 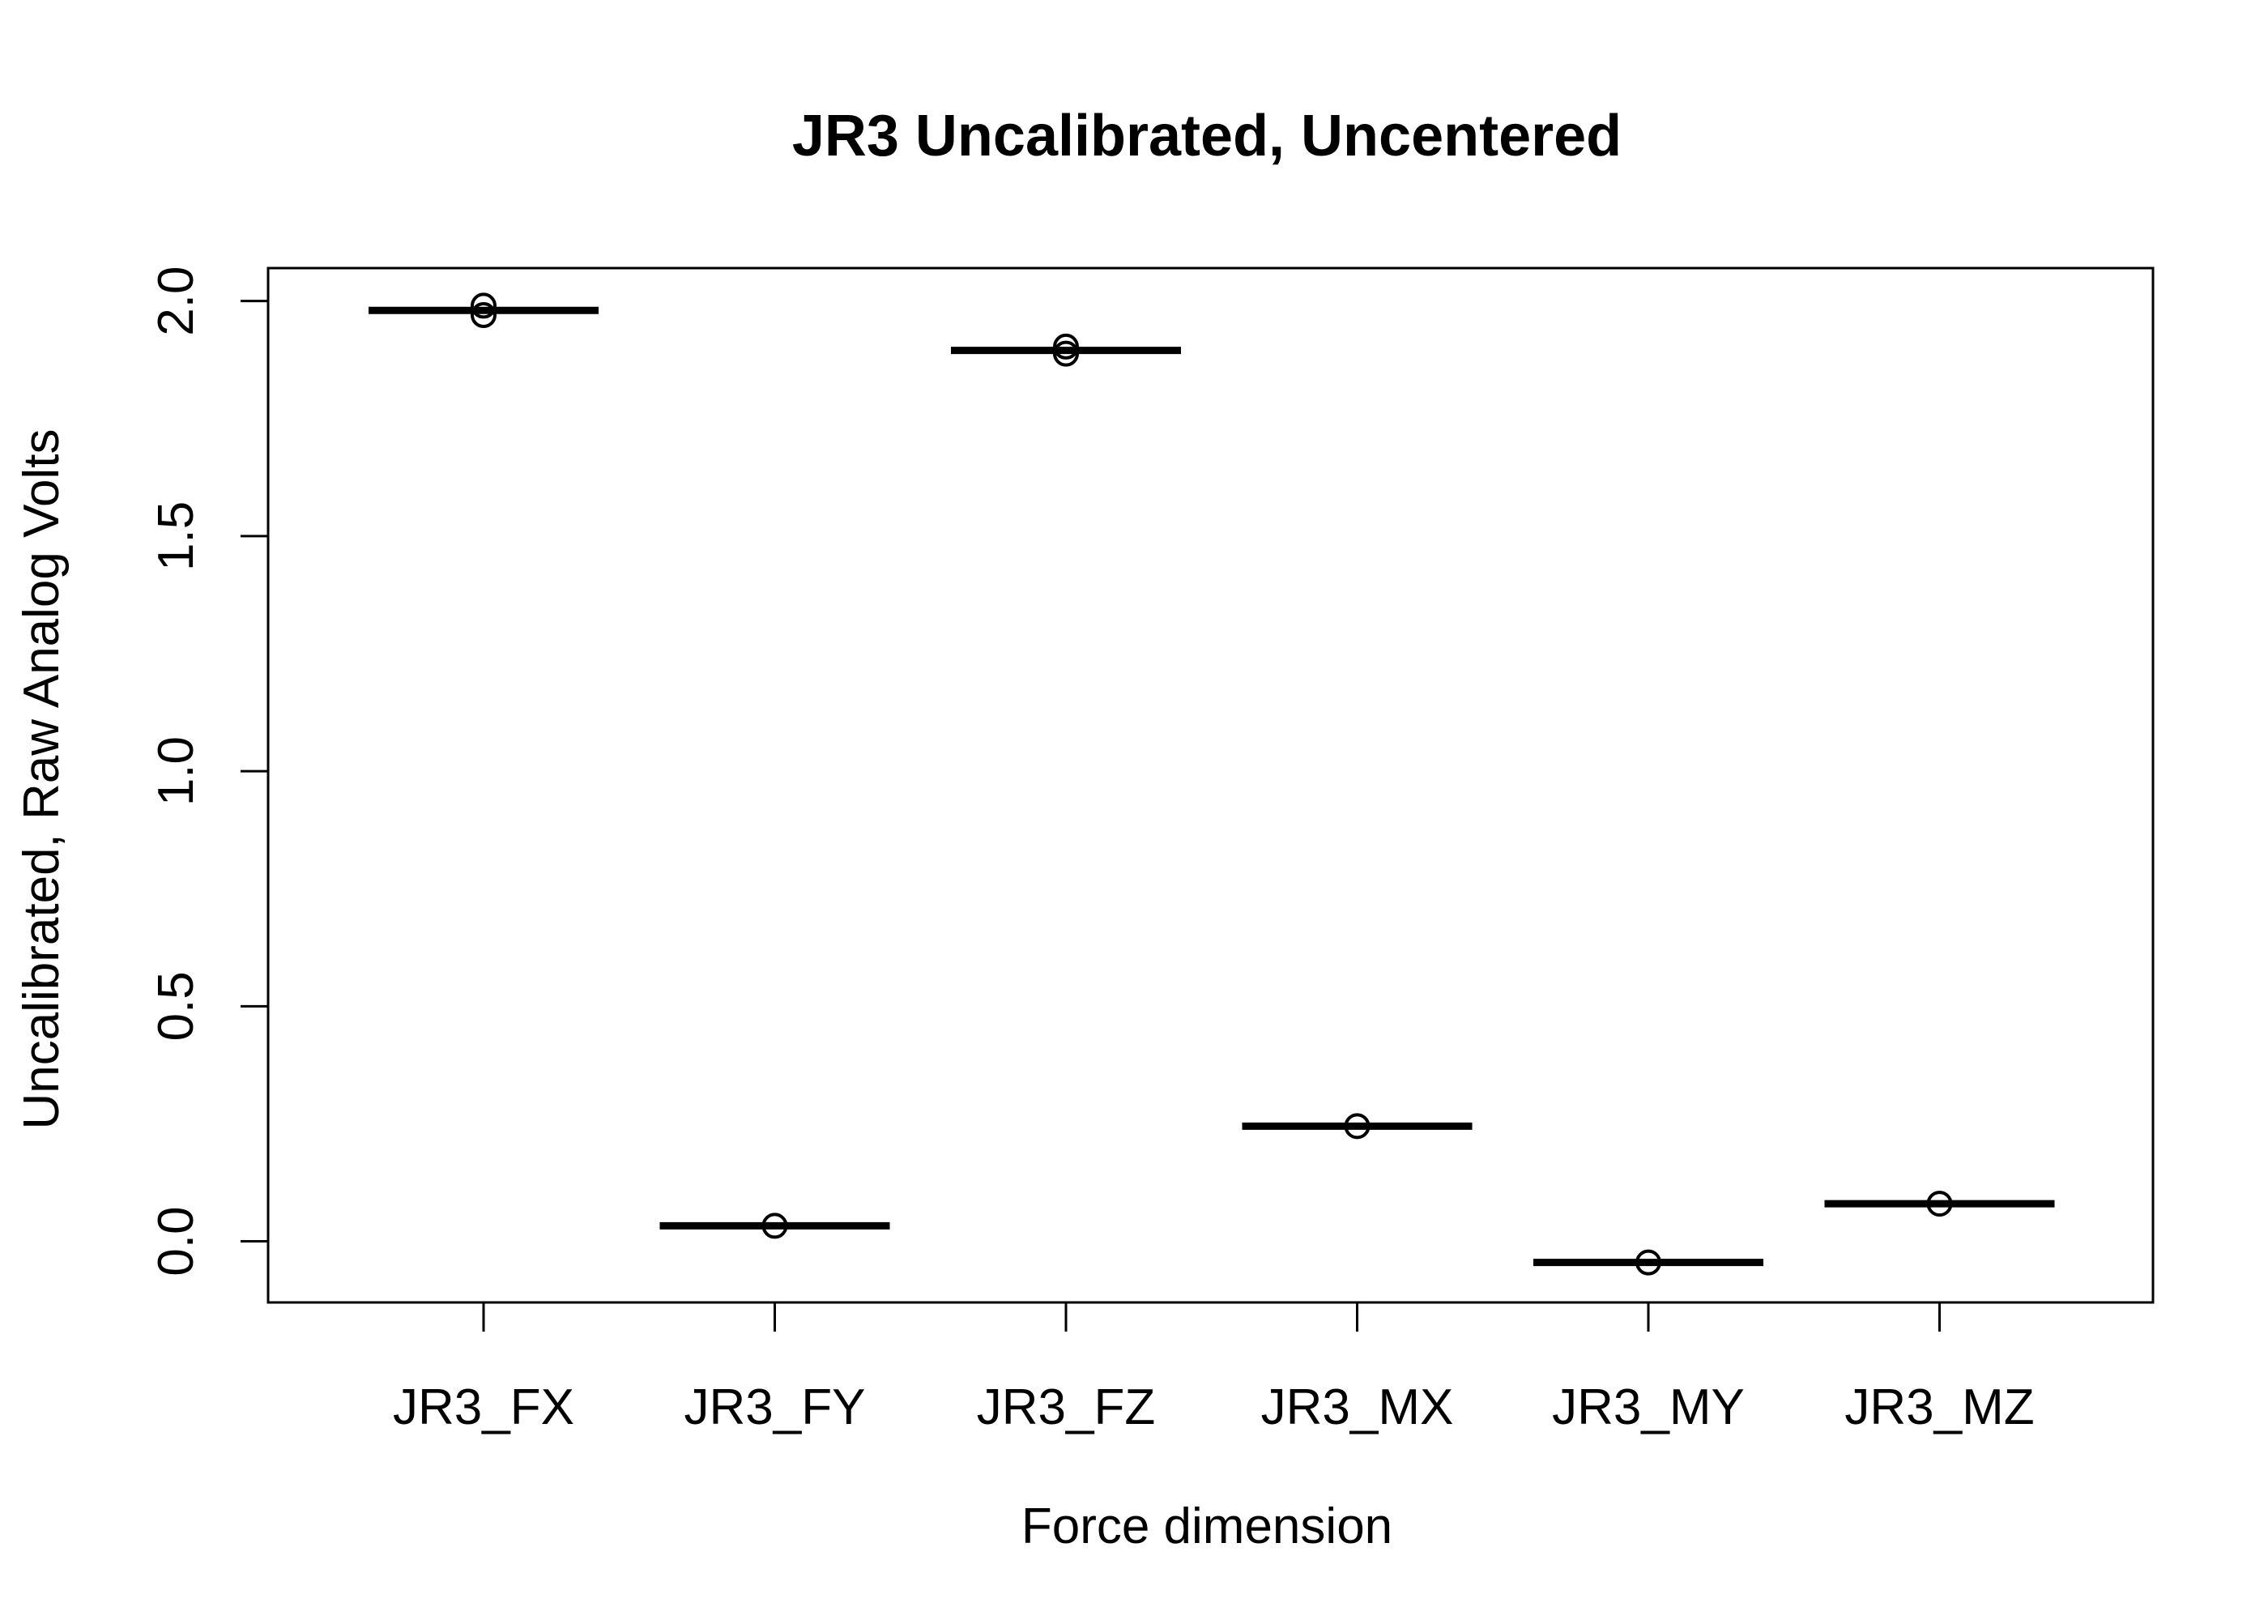 What do you see at coordinates (1939, 1407) in the screenshot?
I see `x-tick-label: JR3_MZ` at bounding box center [1939, 1407].